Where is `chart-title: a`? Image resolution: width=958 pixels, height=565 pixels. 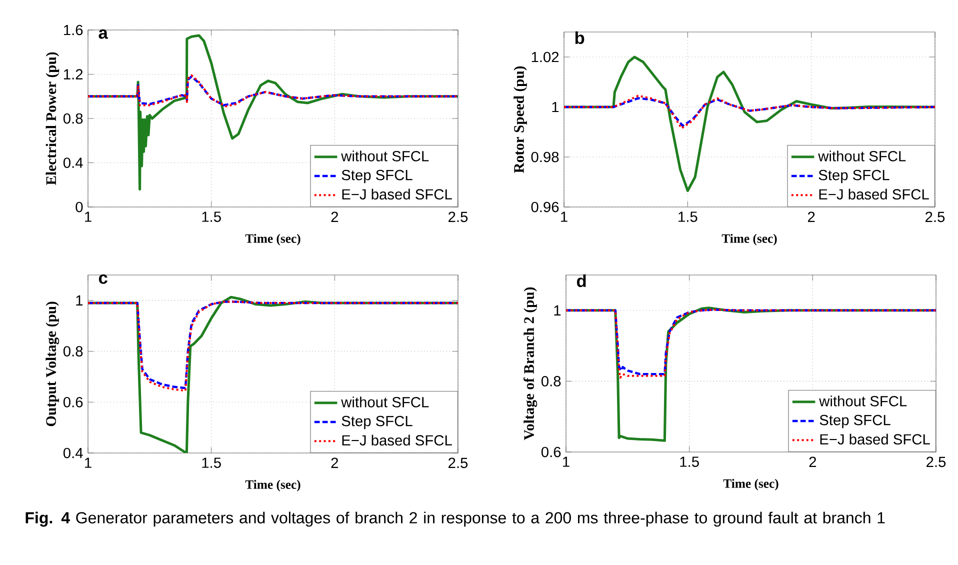 chart-title: a is located at coordinates (103, 34).